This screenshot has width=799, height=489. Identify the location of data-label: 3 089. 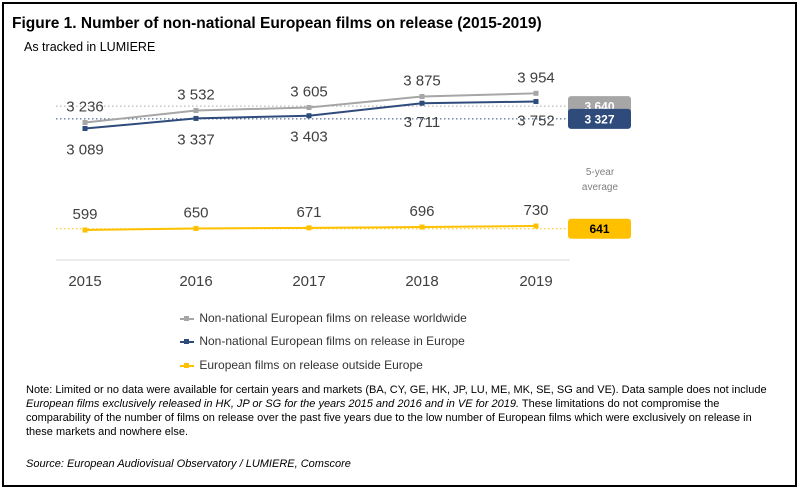
(85, 150).